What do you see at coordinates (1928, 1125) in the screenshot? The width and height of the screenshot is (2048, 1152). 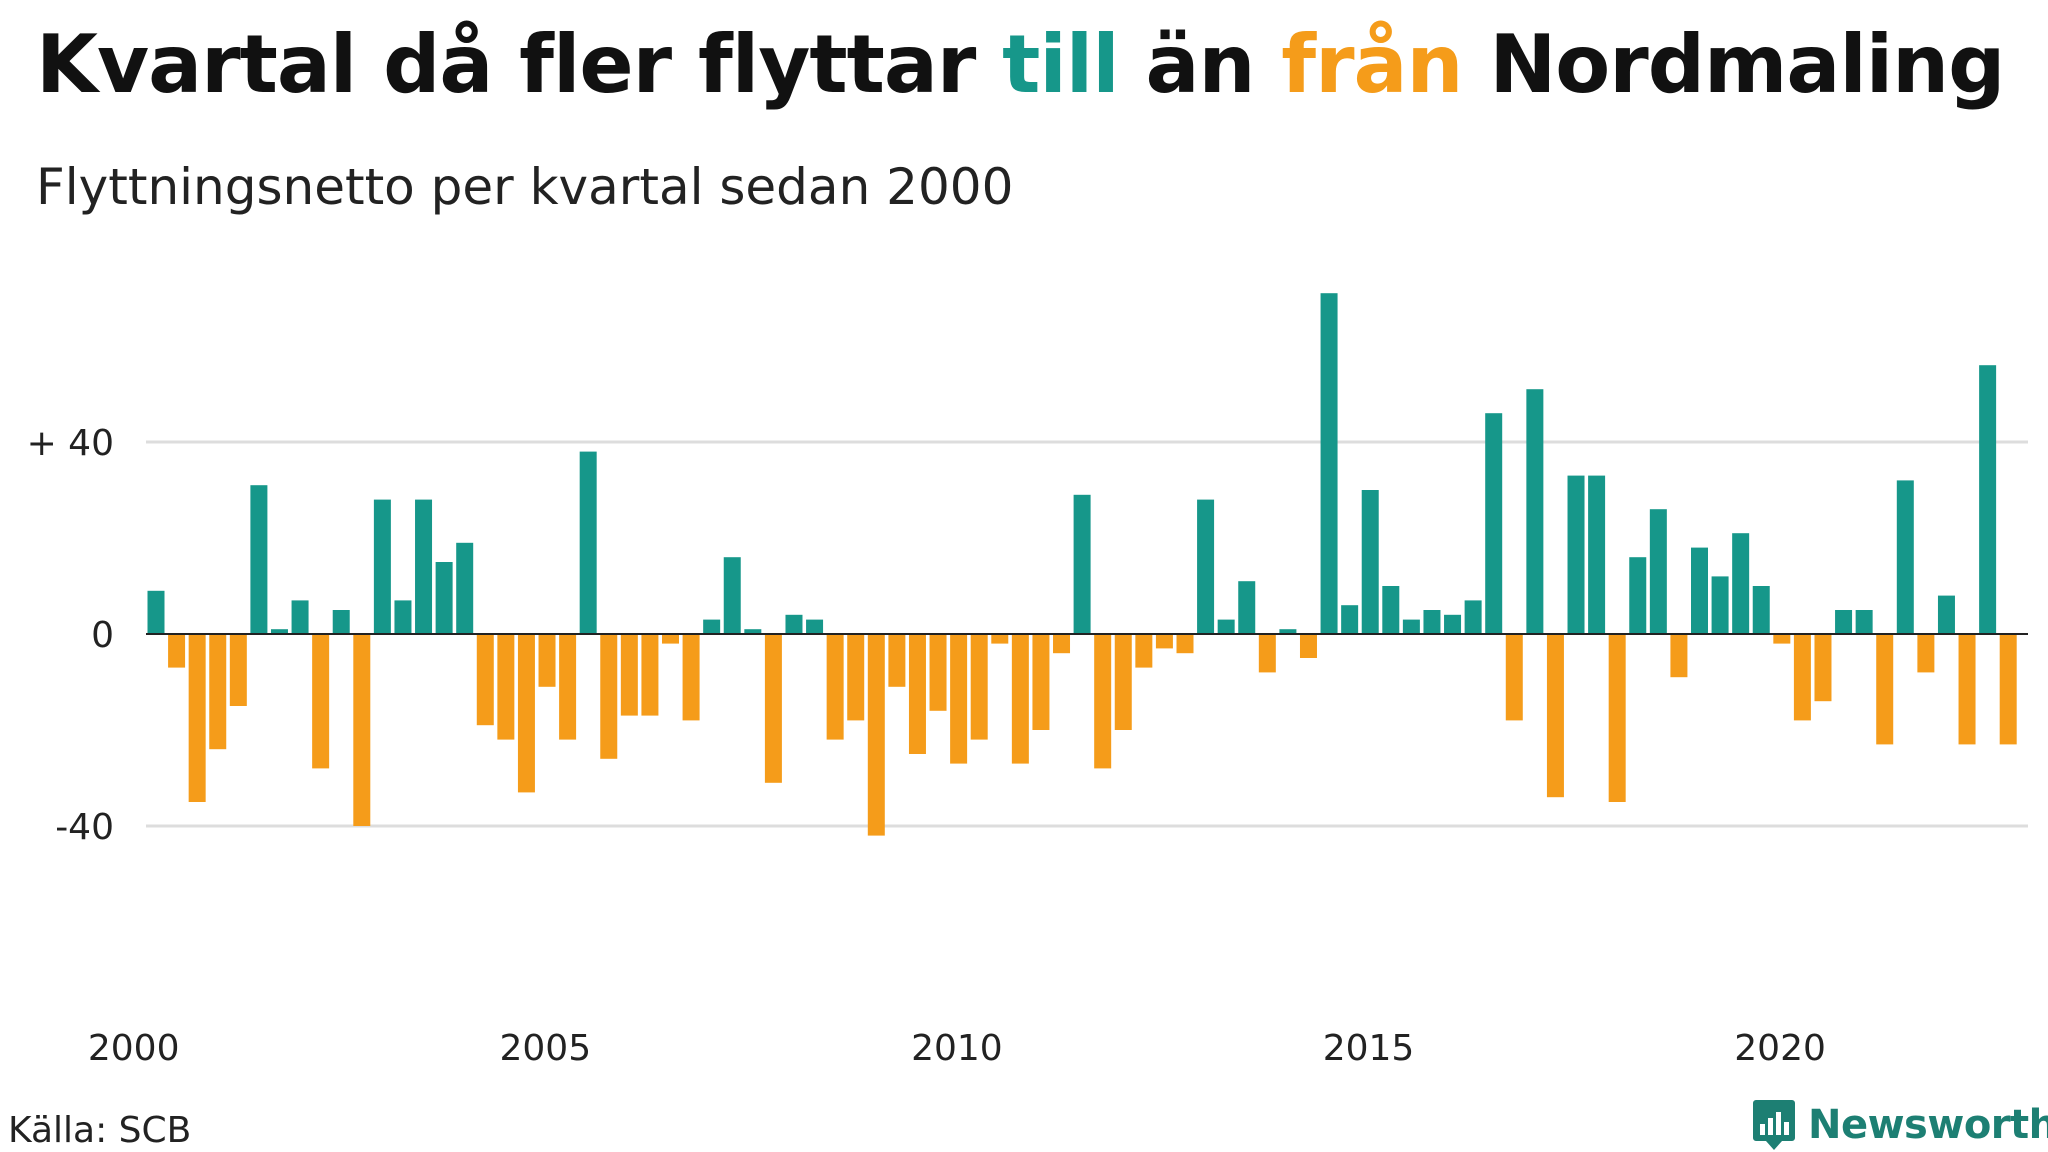 I see `newsworthy-brand-text: Newsworthy` at bounding box center [1928, 1125].